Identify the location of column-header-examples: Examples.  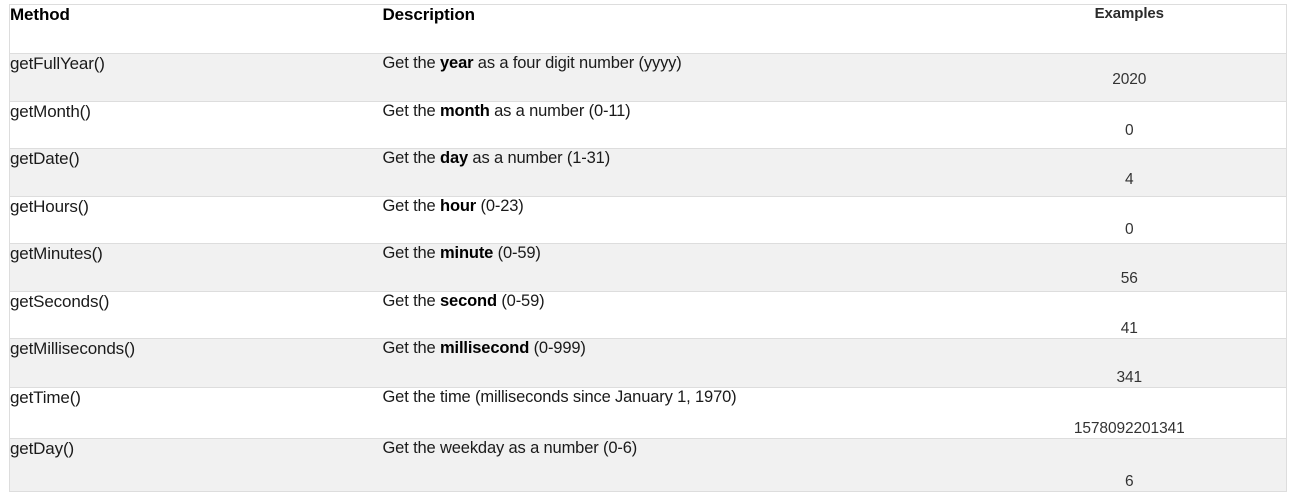
(1129, 29).